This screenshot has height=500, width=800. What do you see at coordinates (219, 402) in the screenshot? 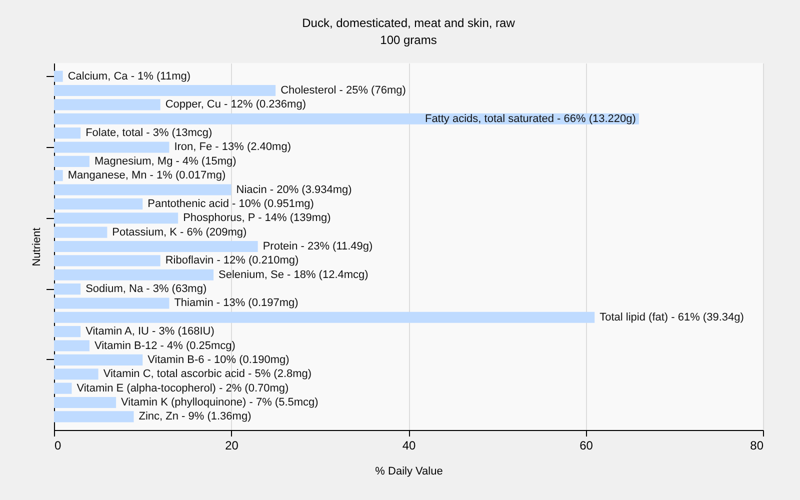
I see `y-tick-label: Vitamin K (phylloquinone) - 7% (5.5mcg)` at bounding box center [219, 402].